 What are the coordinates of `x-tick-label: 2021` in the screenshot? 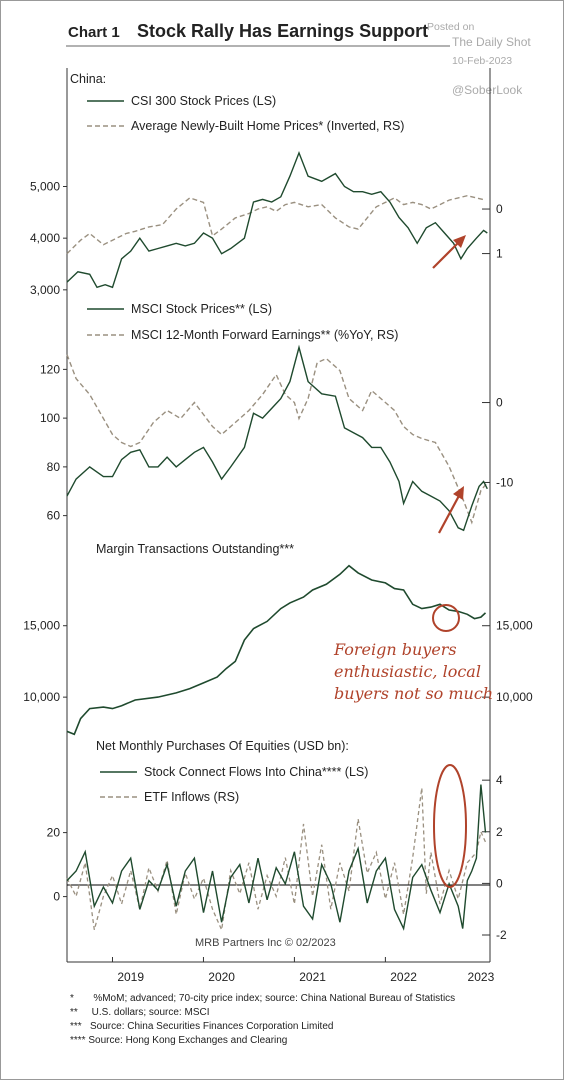 It's located at (312, 977).